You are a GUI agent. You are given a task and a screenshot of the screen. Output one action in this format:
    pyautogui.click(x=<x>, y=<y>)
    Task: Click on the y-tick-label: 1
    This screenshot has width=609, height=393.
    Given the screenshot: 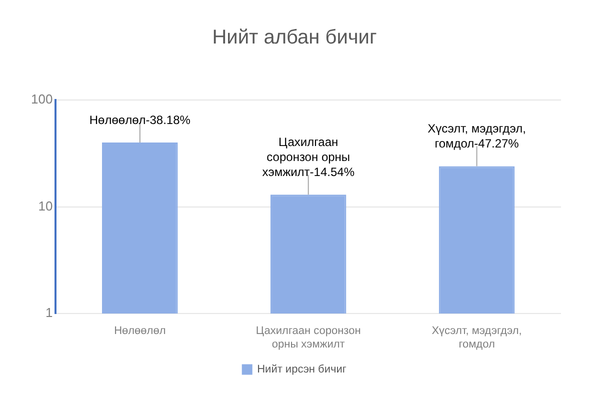 What is the action you would take?
    pyautogui.click(x=49, y=312)
    